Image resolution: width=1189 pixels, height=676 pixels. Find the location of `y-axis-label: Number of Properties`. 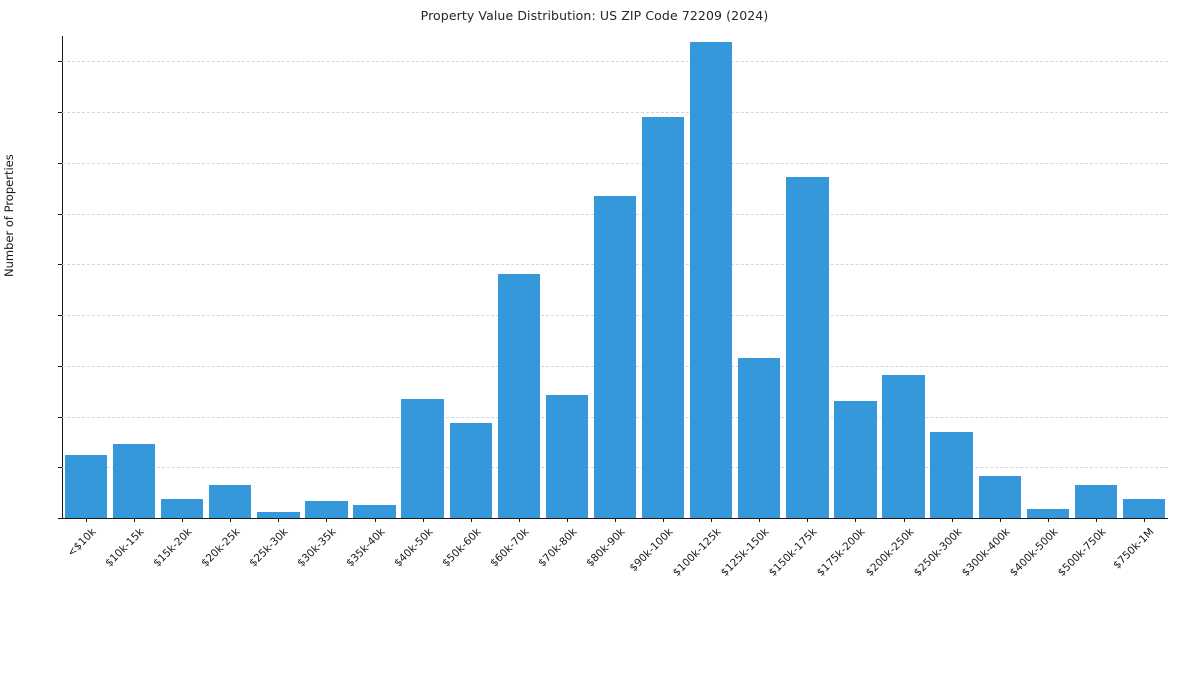

y-axis-label: Number of Properties is located at coordinates (9, 215).